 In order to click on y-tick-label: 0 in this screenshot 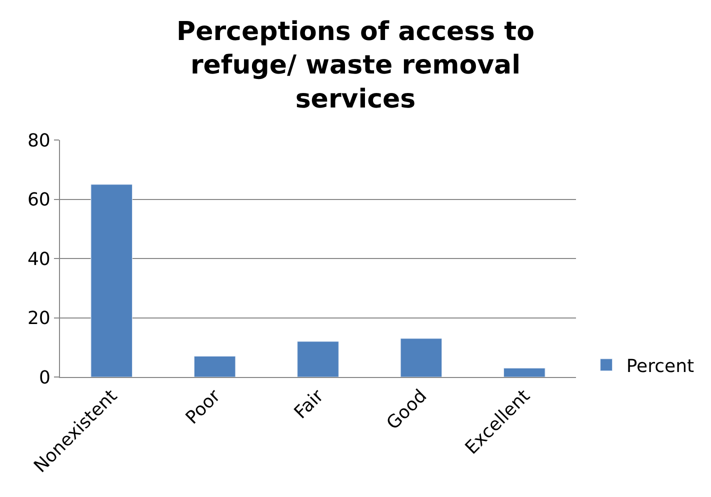, I will do `click(44, 377)`.